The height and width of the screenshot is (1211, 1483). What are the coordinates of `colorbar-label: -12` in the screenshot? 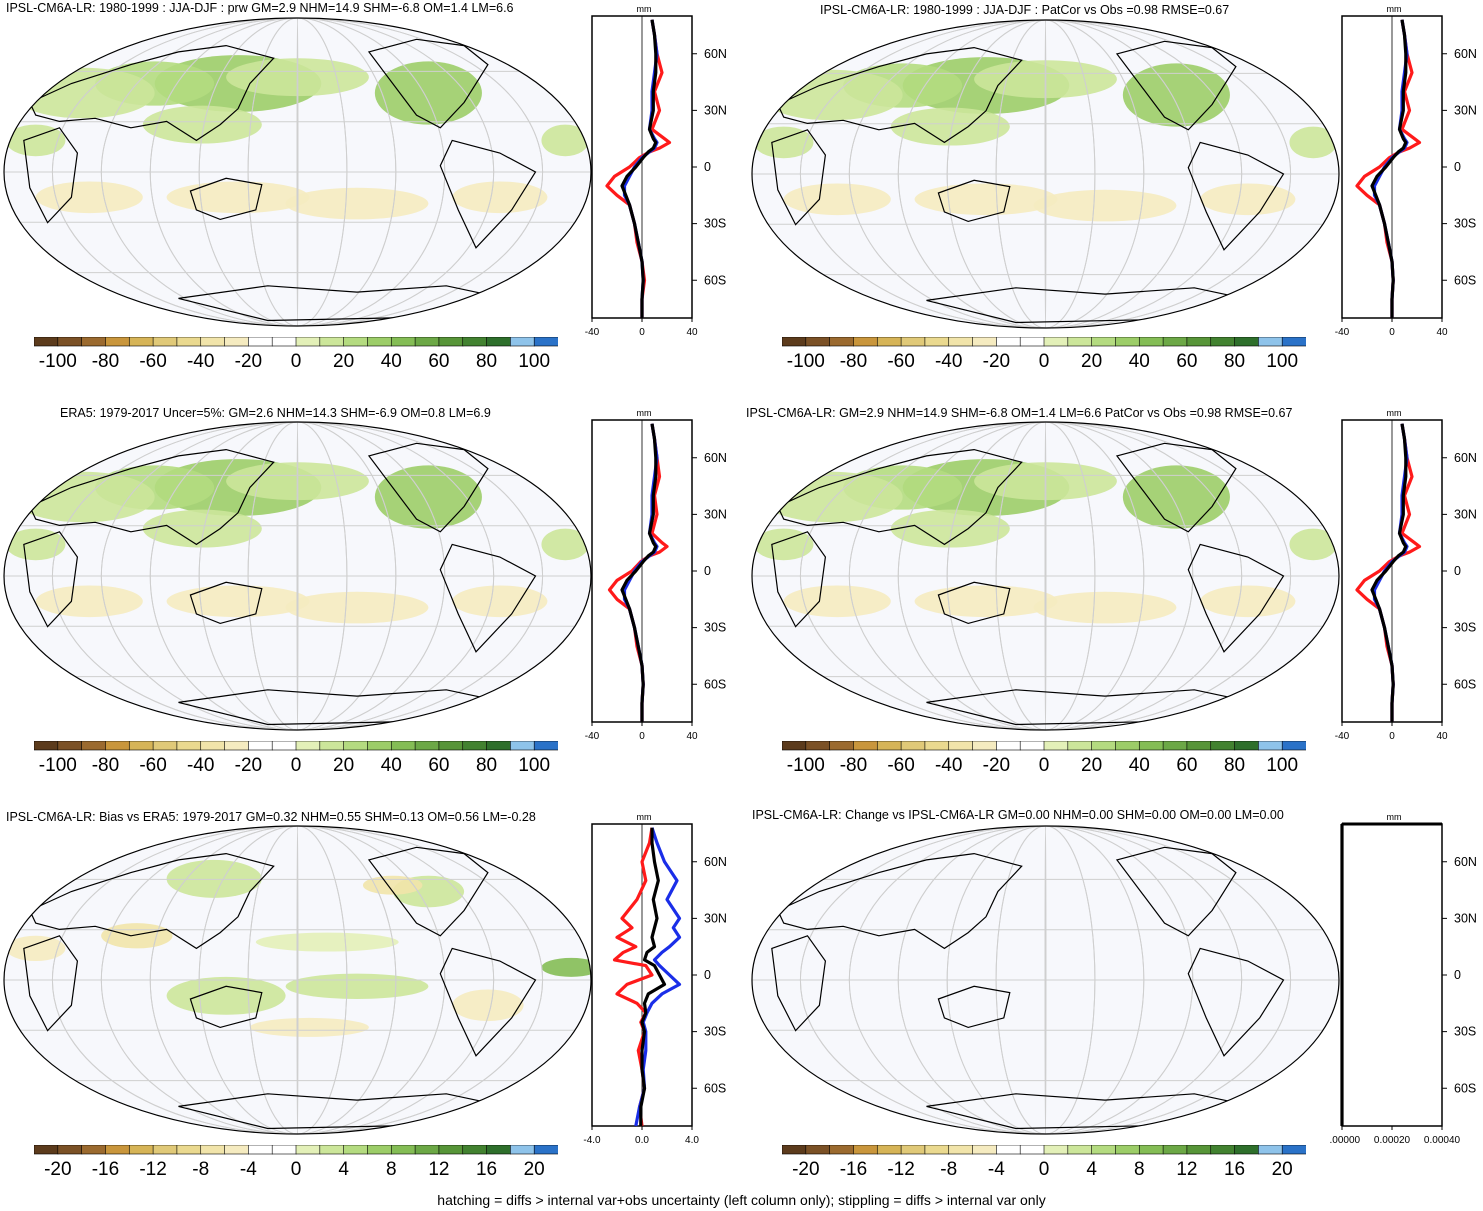 It's located at (901, 1169).